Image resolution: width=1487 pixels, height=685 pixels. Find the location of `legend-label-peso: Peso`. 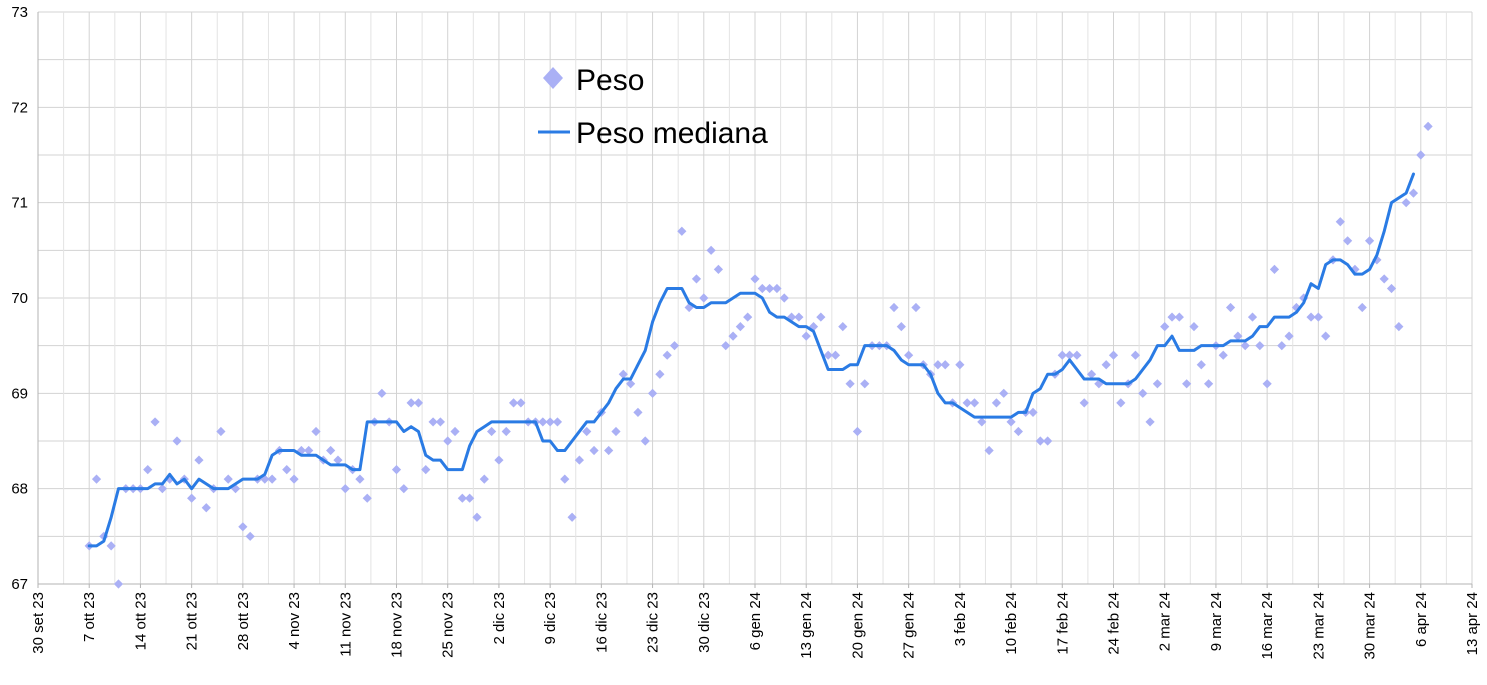

legend-label-peso: Peso is located at coordinates (610, 80).